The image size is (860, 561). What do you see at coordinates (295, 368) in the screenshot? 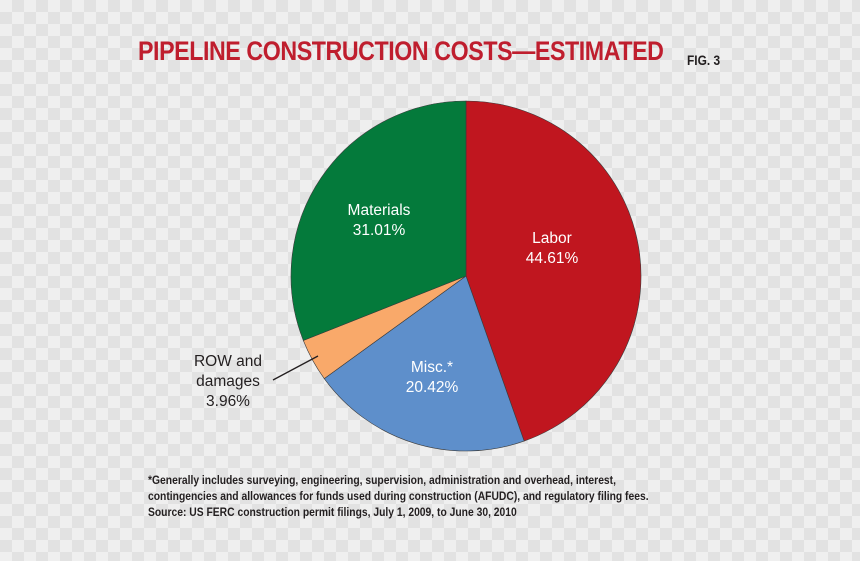
I see `leader-line-row-and-damages` at bounding box center [295, 368].